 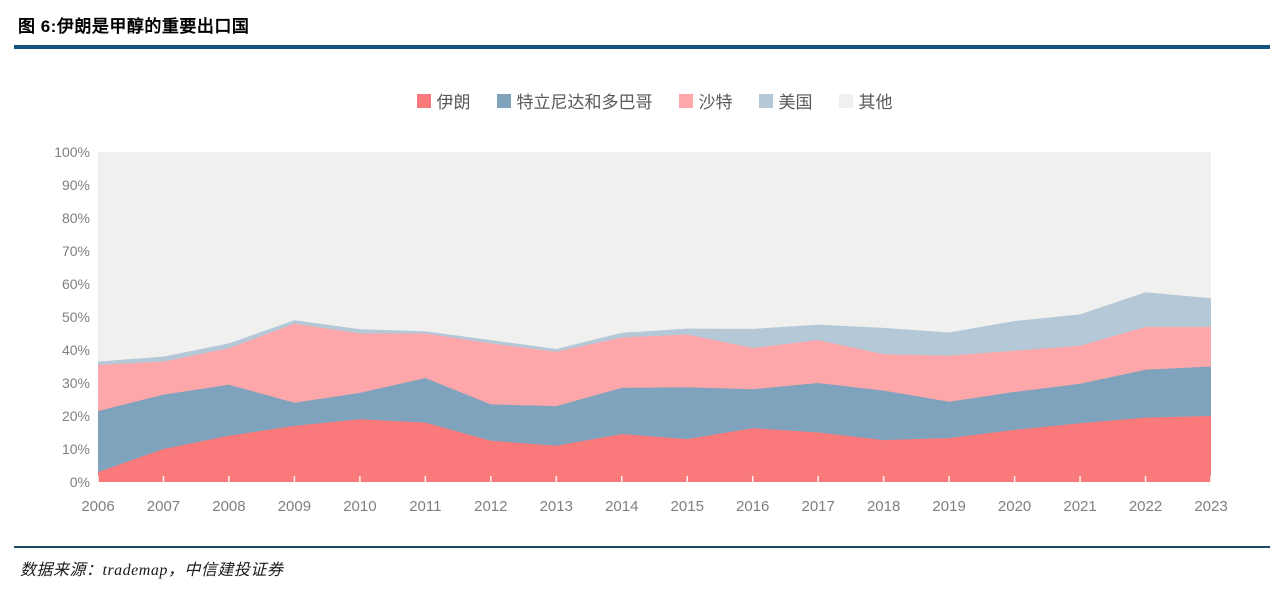 I want to click on data-source: 数据来源：trademap，中信建投证券, so click(x=152, y=570).